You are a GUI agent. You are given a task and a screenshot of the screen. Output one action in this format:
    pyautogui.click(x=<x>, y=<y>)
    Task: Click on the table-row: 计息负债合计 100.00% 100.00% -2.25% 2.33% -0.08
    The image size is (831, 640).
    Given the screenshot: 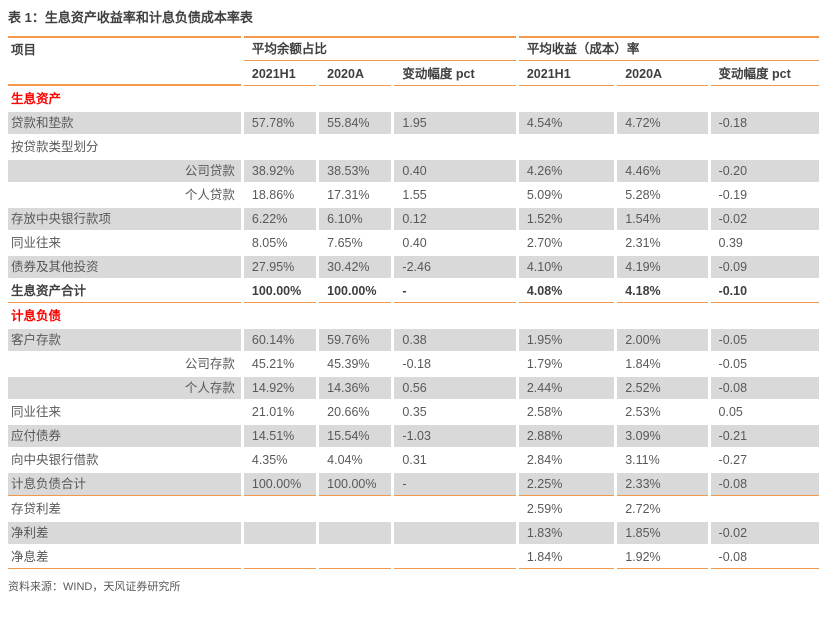 What is the action you would take?
    pyautogui.click(x=413, y=484)
    